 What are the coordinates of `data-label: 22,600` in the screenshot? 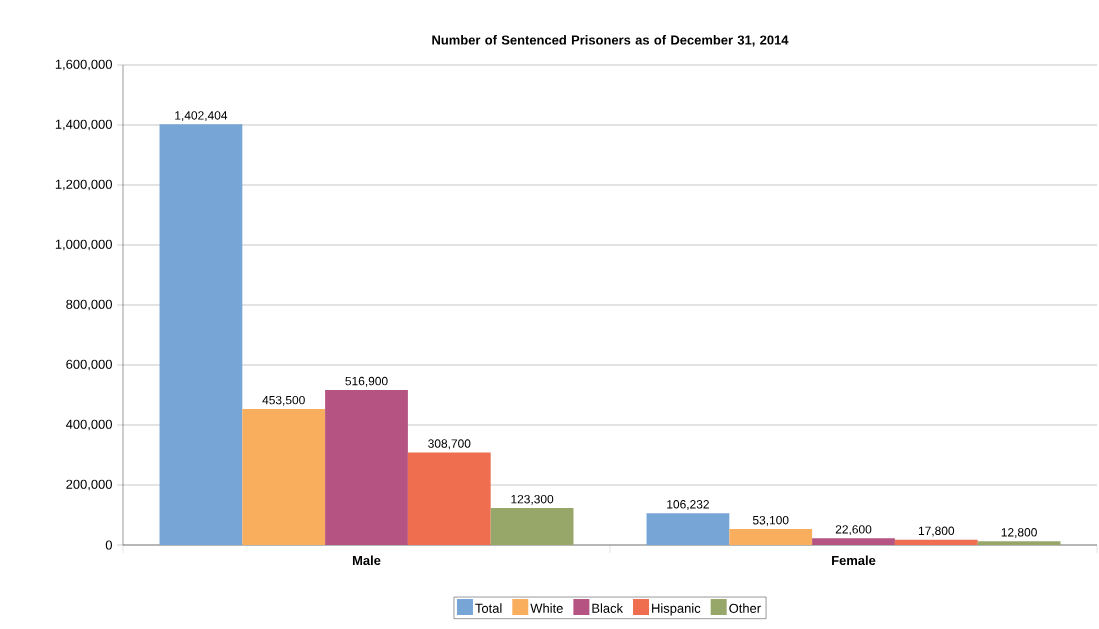 It's located at (853, 530).